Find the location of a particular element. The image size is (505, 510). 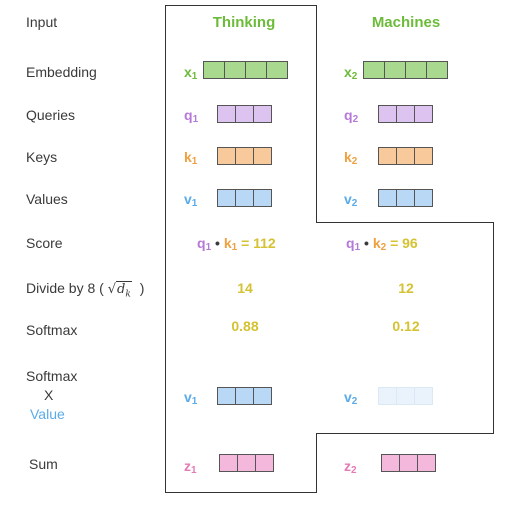

row-label-values: Values is located at coordinates (47, 199).